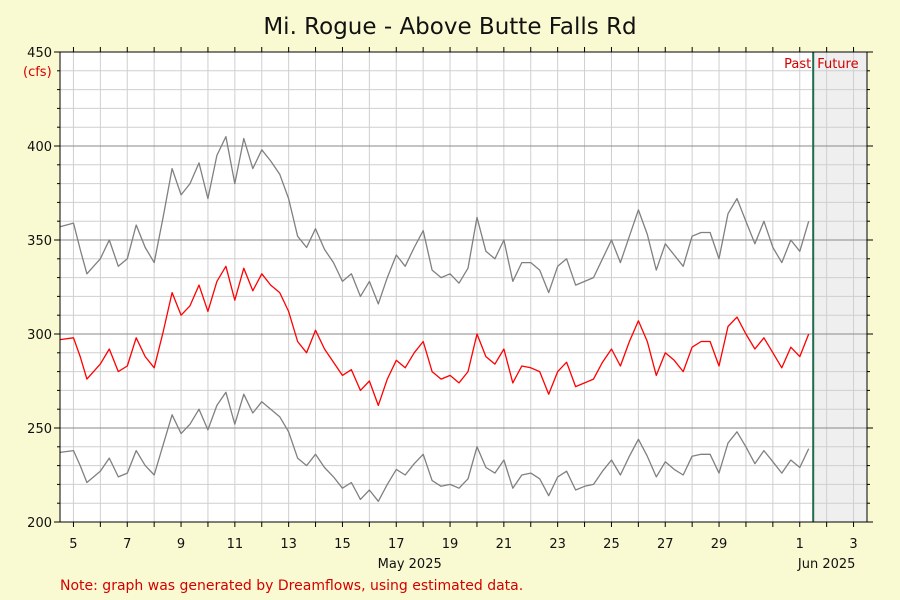 This screenshot has width=900, height=600. Describe the element at coordinates (719, 544) in the screenshot. I see `x-tick-label: 29` at that location.